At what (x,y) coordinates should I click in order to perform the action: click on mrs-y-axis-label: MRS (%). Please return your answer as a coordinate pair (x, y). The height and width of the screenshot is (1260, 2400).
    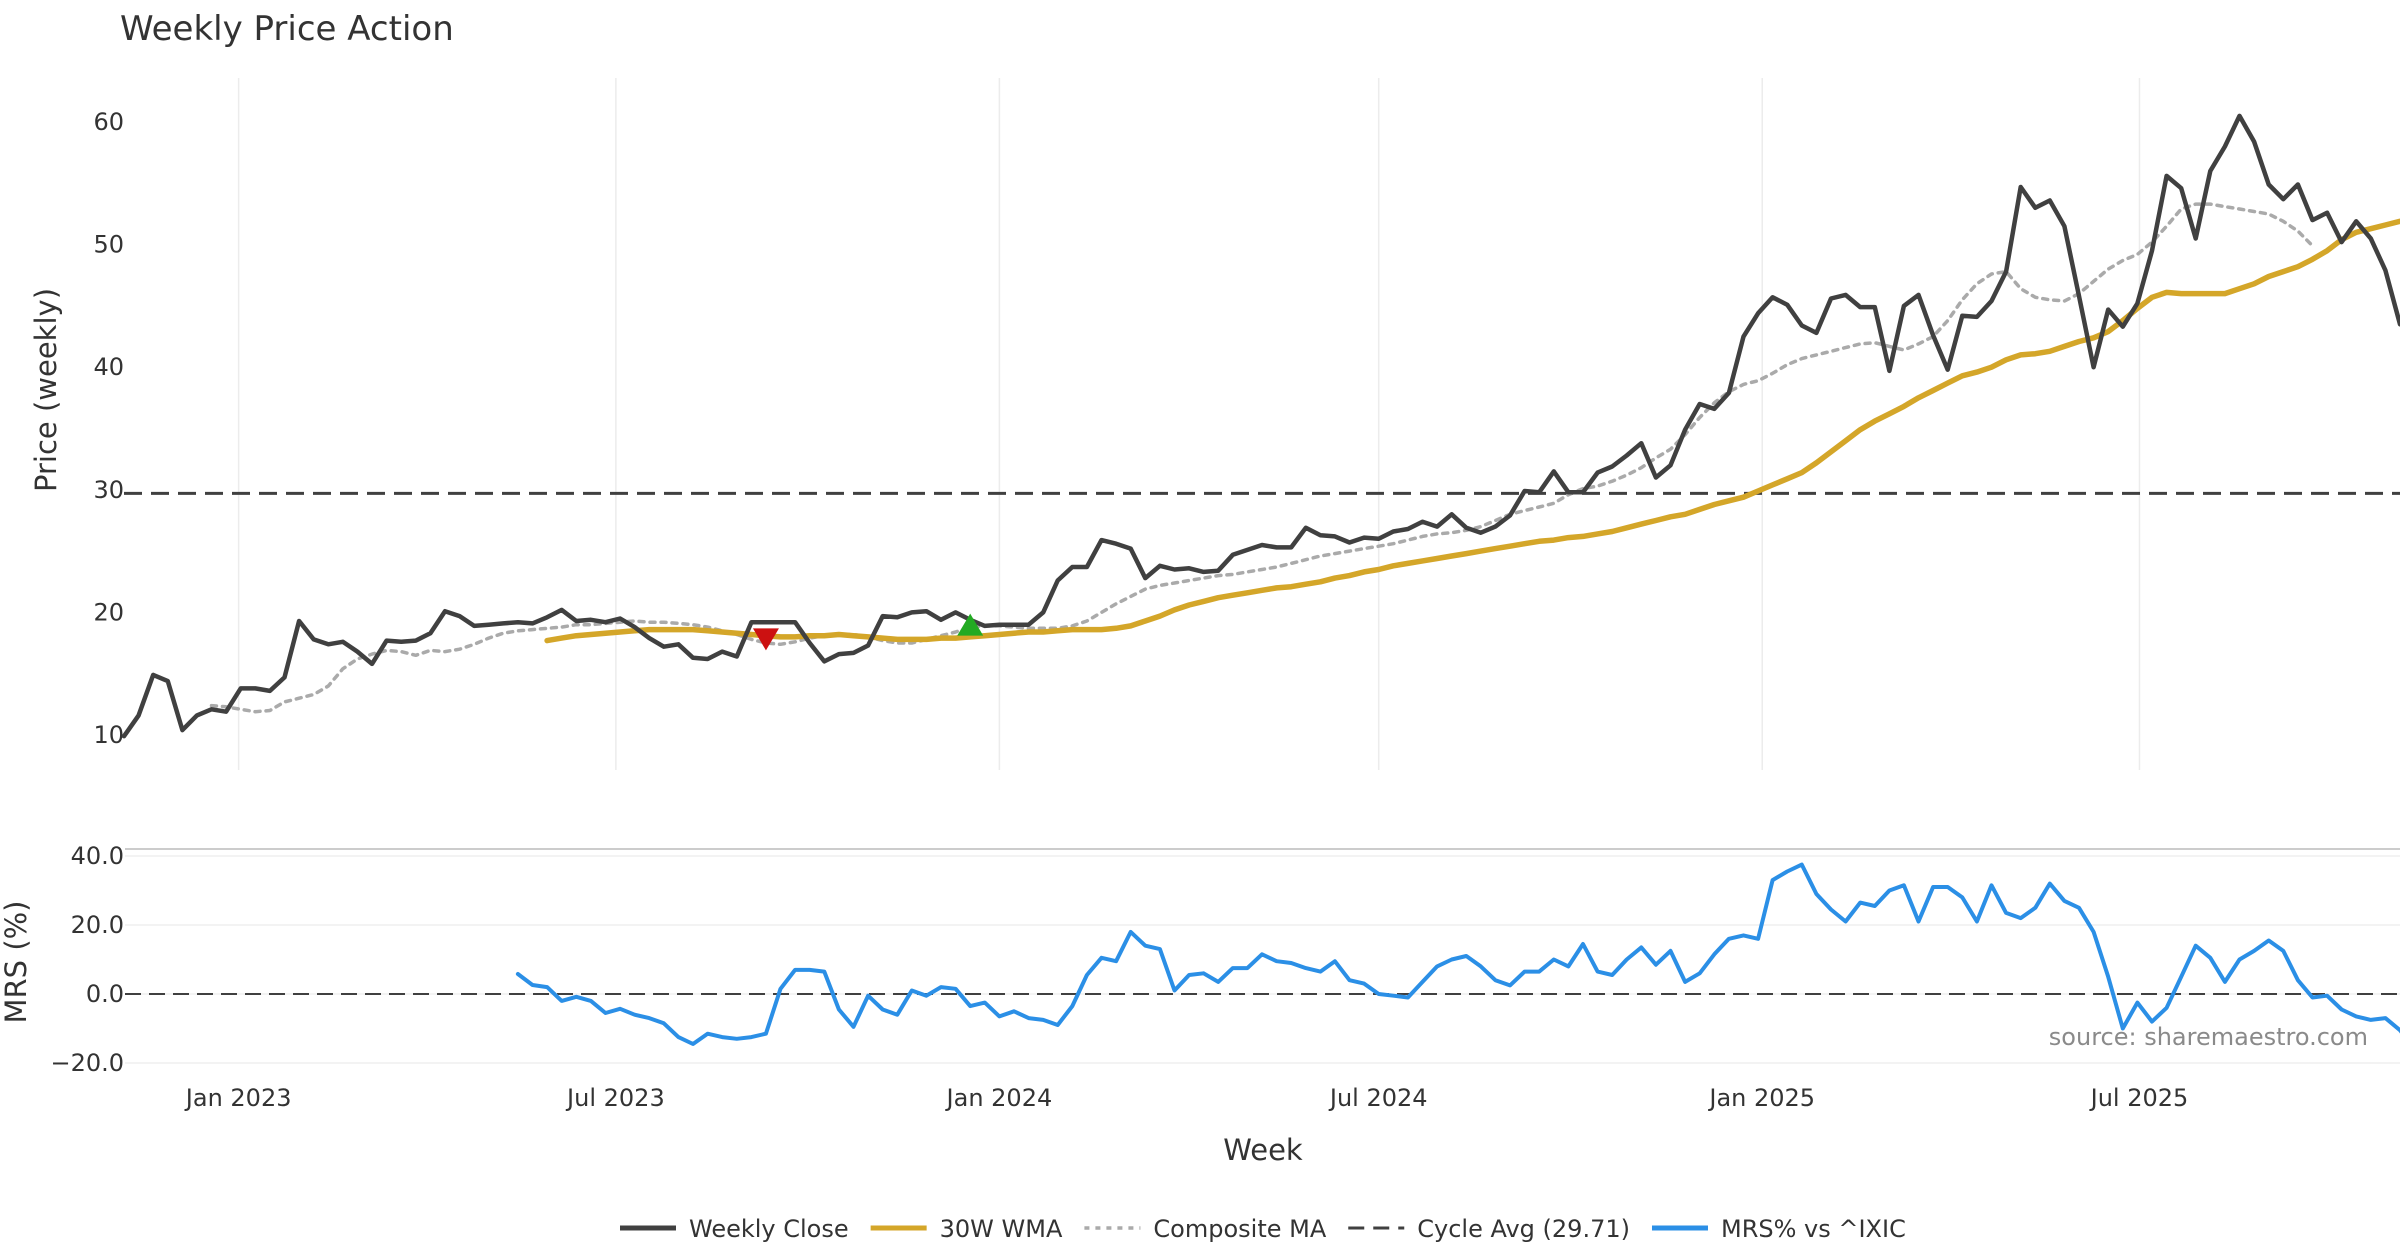
    Looking at the image, I should click on (16, 962).